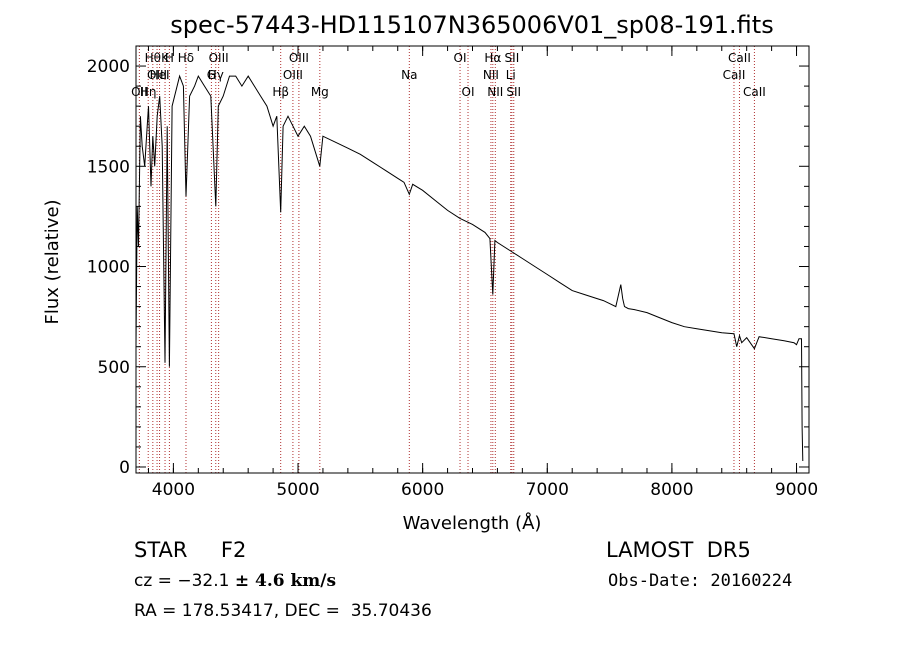 The height and width of the screenshot is (649, 900). Describe the element at coordinates (678, 550) in the screenshot. I see `survey-name: LAMOST DR5` at that location.